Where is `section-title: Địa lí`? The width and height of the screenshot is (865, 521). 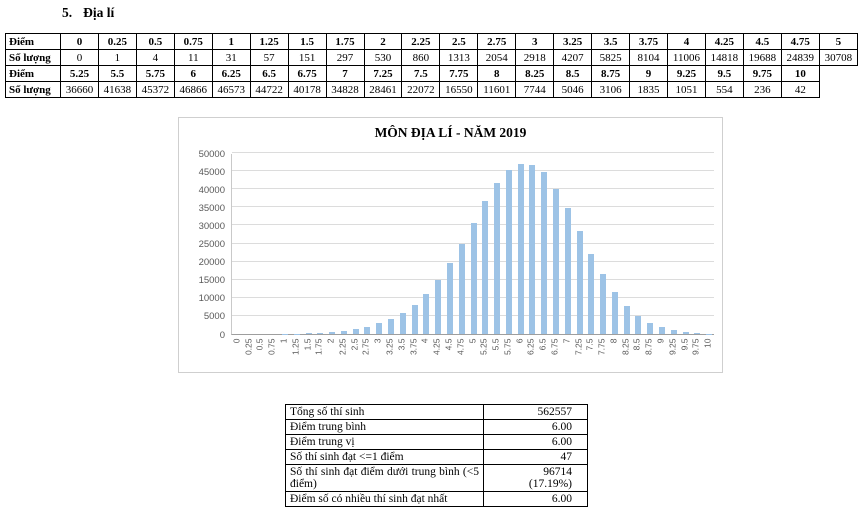
section-title: Địa lí is located at coordinates (99, 12).